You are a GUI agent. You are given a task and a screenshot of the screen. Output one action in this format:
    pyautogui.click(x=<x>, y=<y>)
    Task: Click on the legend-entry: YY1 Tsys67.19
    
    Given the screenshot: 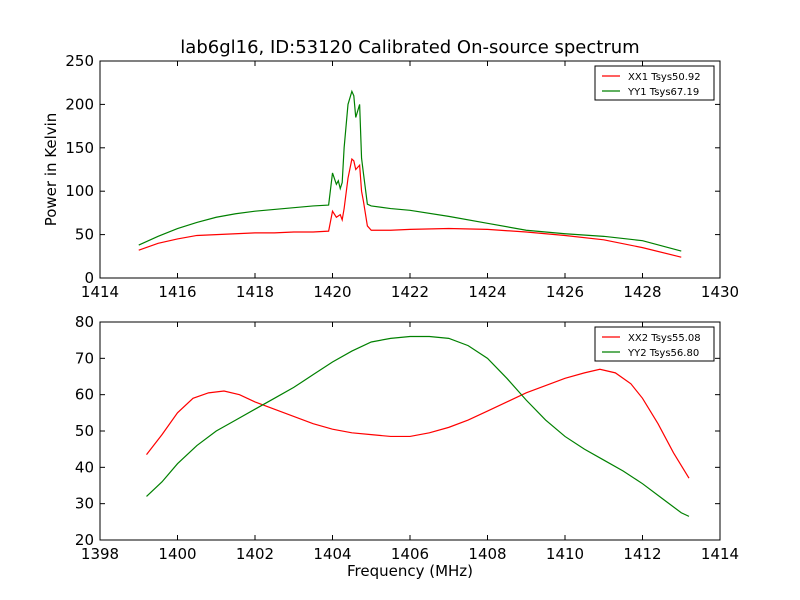 What is the action you would take?
    pyautogui.click(x=663, y=92)
    